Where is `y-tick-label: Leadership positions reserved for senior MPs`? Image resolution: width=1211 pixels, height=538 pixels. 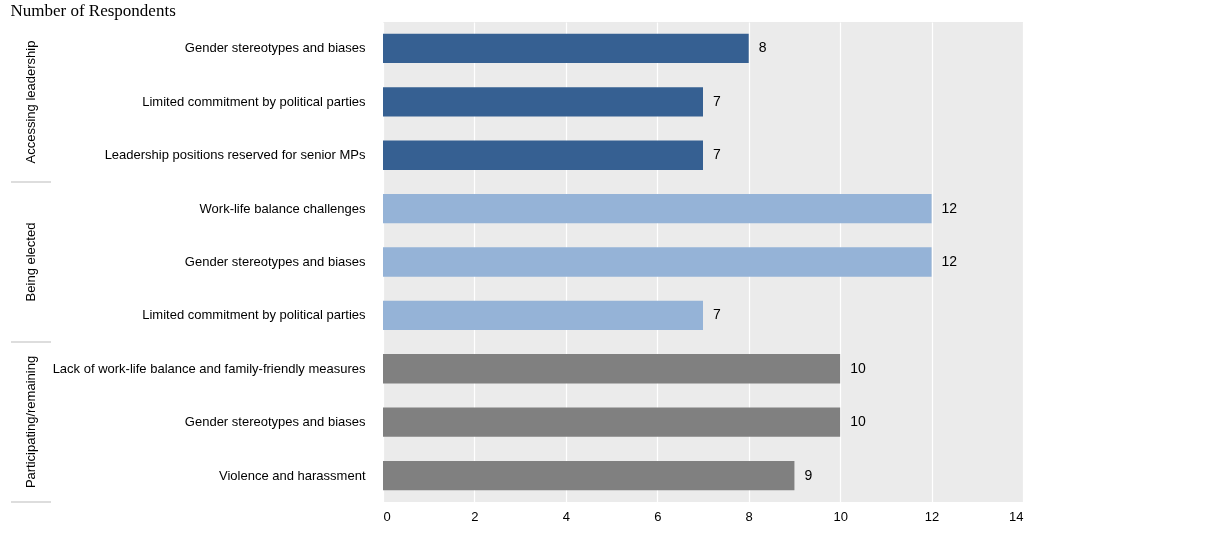 y-tick-label: Leadership positions reserved for senior MPs is located at coordinates (235, 155).